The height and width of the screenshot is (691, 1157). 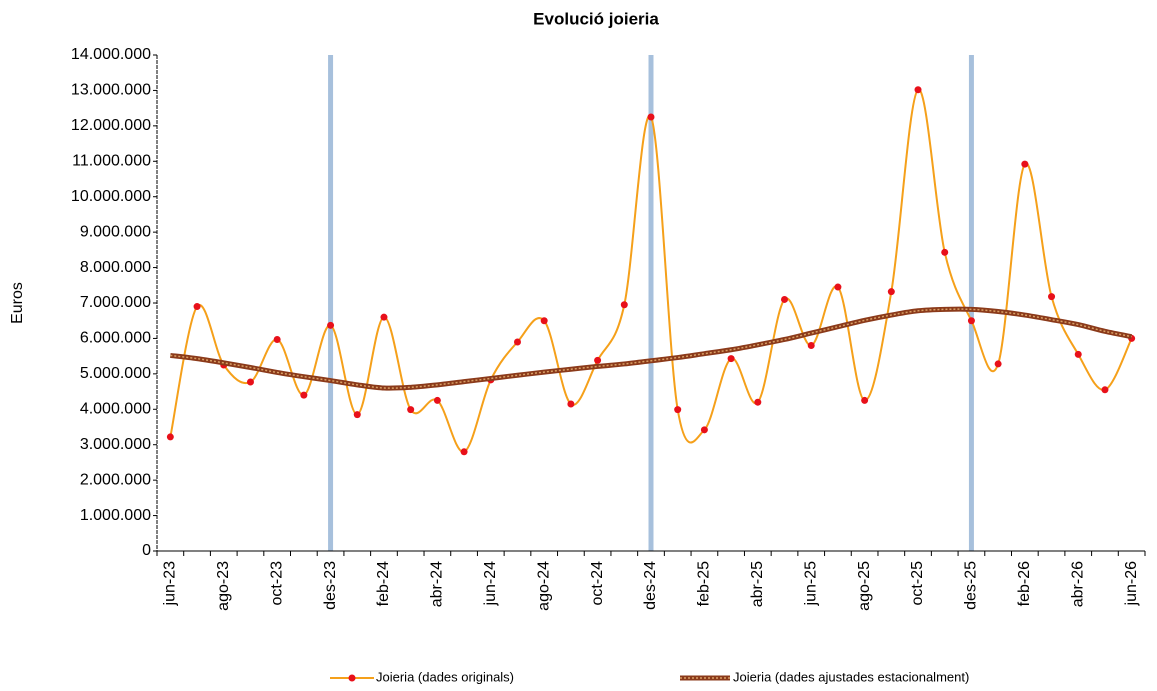 What do you see at coordinates (330, 585) in the screenshot?
I see `x-tick-label: des-23` at bounding box center [330, 585].